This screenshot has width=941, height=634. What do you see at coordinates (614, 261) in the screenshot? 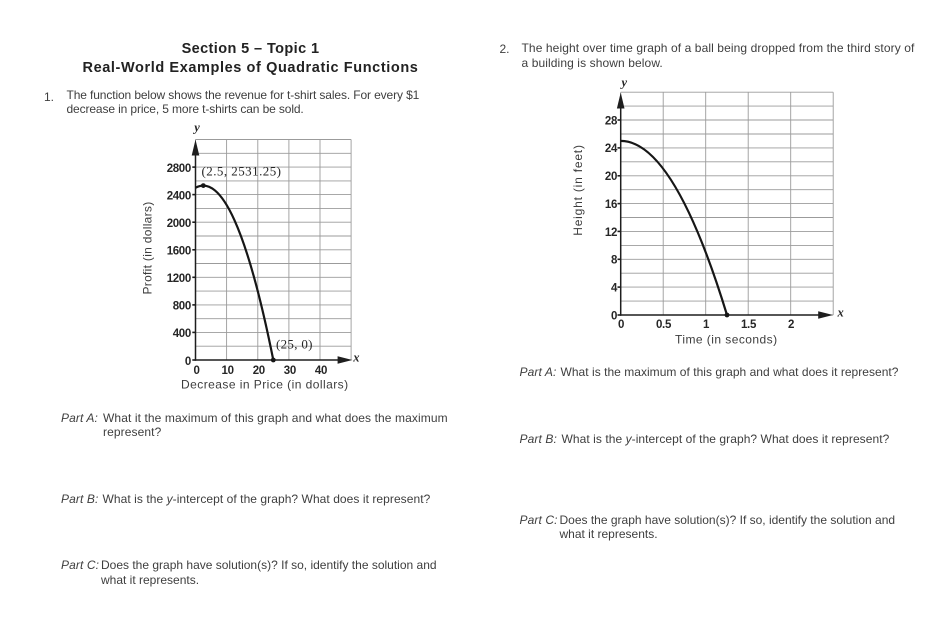
I see `svg-text: 8` at bounding box center [614, 261].